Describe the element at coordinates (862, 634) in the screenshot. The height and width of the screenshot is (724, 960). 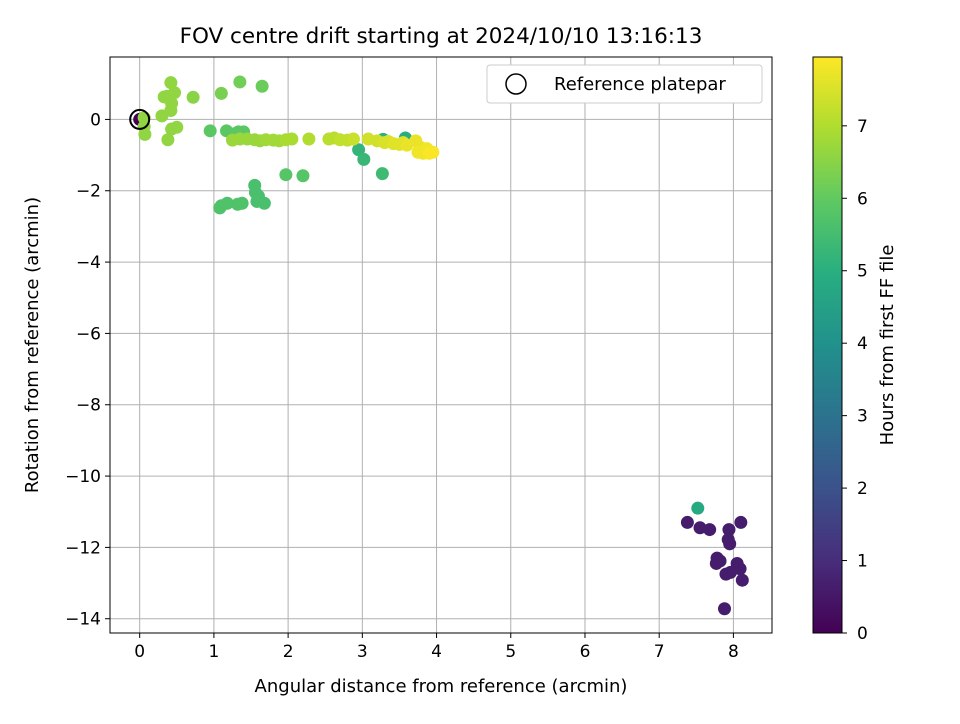
I see `colorbar-tick-label: 0` at that location.